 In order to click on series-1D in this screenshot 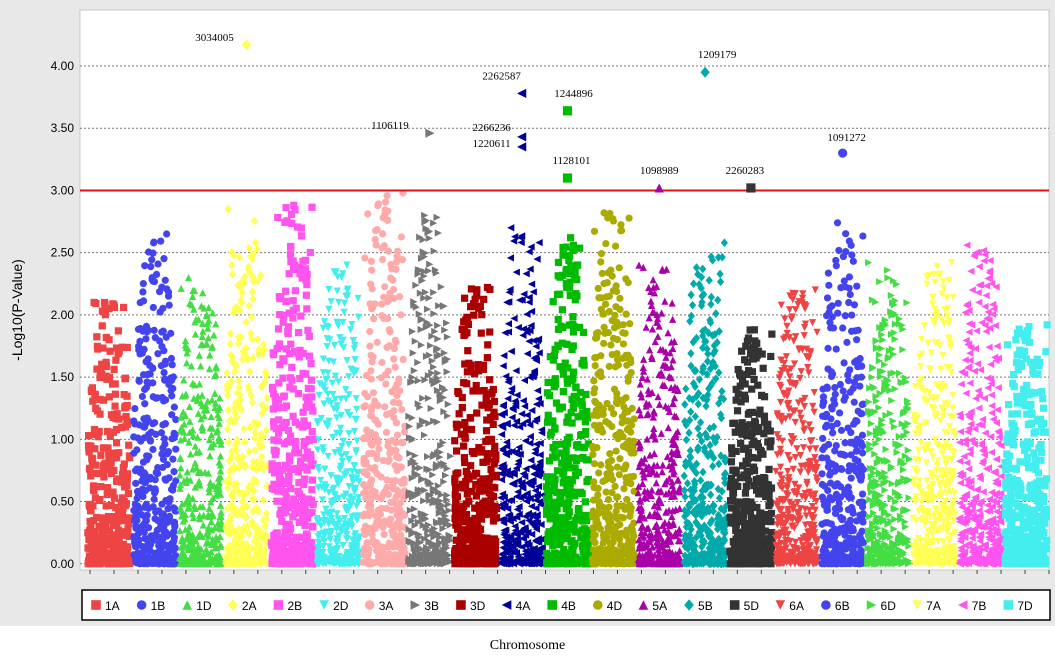, I will do `click(201, 420)`.